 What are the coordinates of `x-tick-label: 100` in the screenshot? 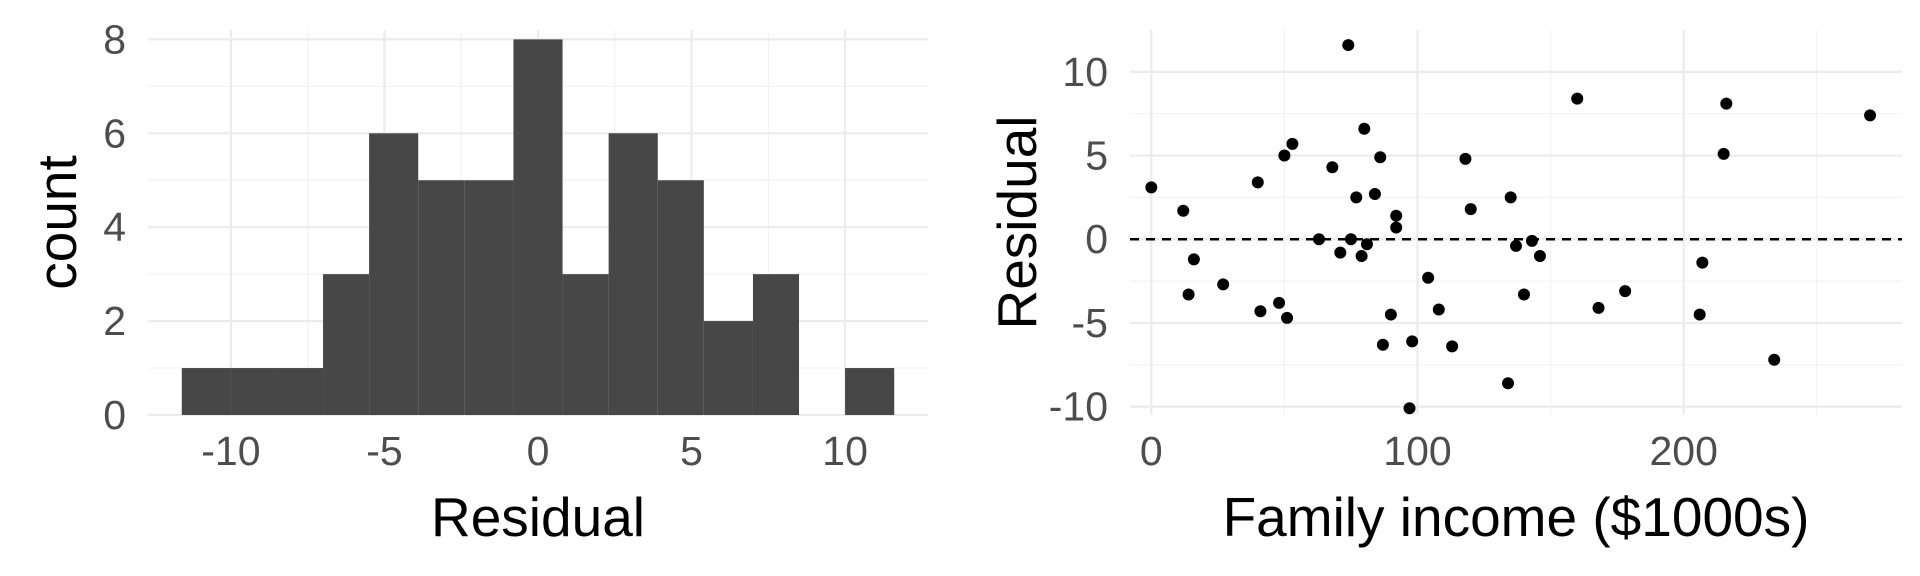 It's located at (1417, 451).